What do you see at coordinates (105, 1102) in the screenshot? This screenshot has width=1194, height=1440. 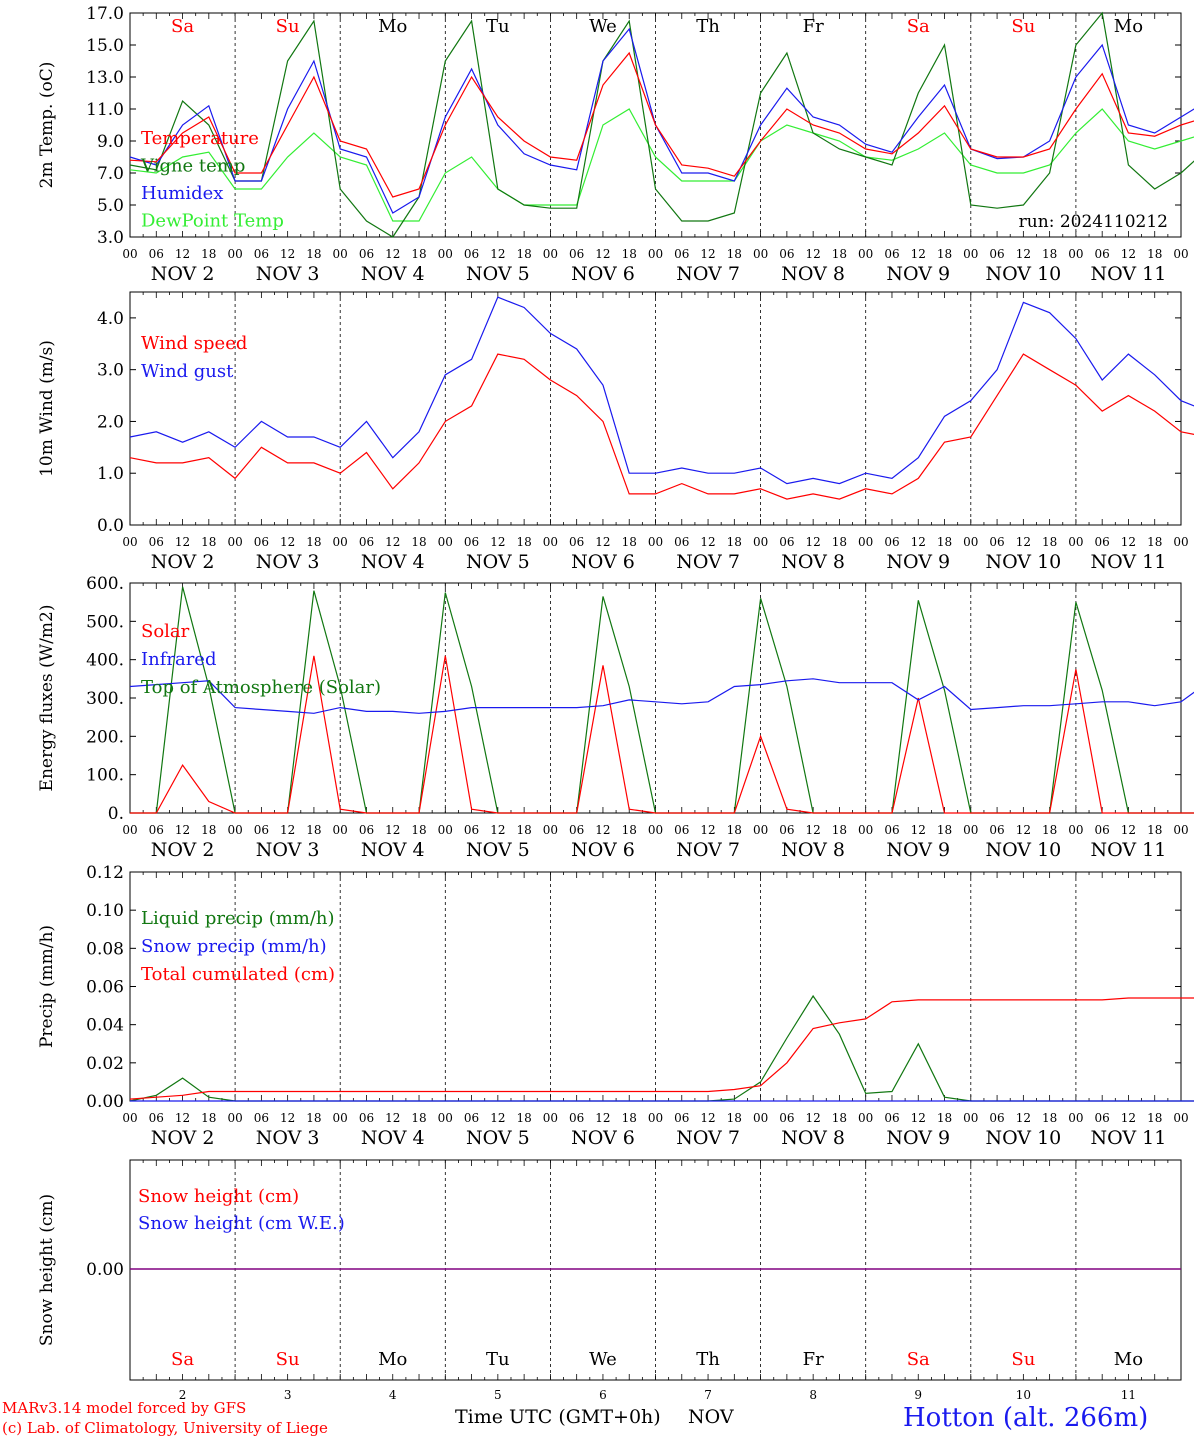 I see `y-tick-label: 0.00` at bounding box center [105, 1102].